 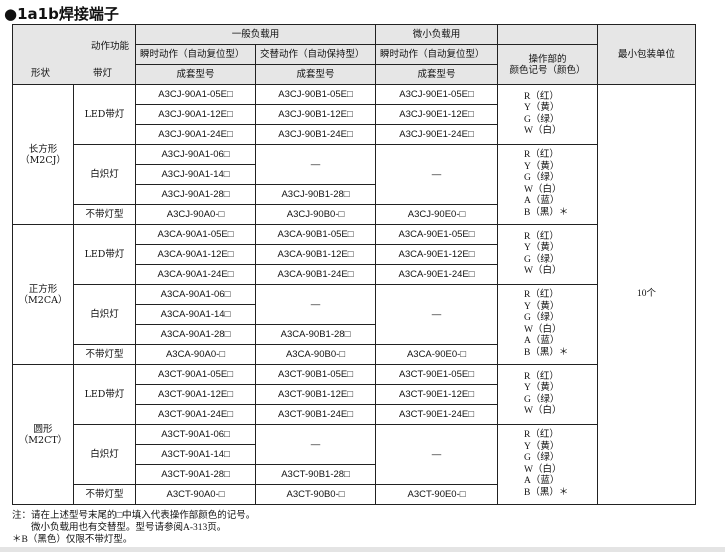 I want to click on model-number: A3CA-90A1-24E□, so click(x=195, y=274).